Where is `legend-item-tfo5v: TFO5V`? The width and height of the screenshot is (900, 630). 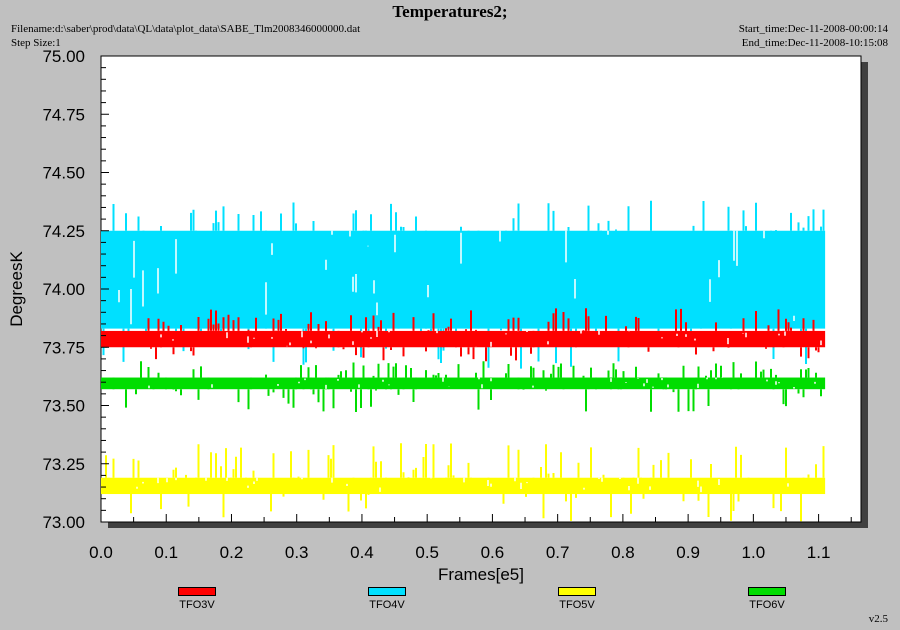
legend-item-tfo5v: TFO5V is located at coordinates (577, 599).